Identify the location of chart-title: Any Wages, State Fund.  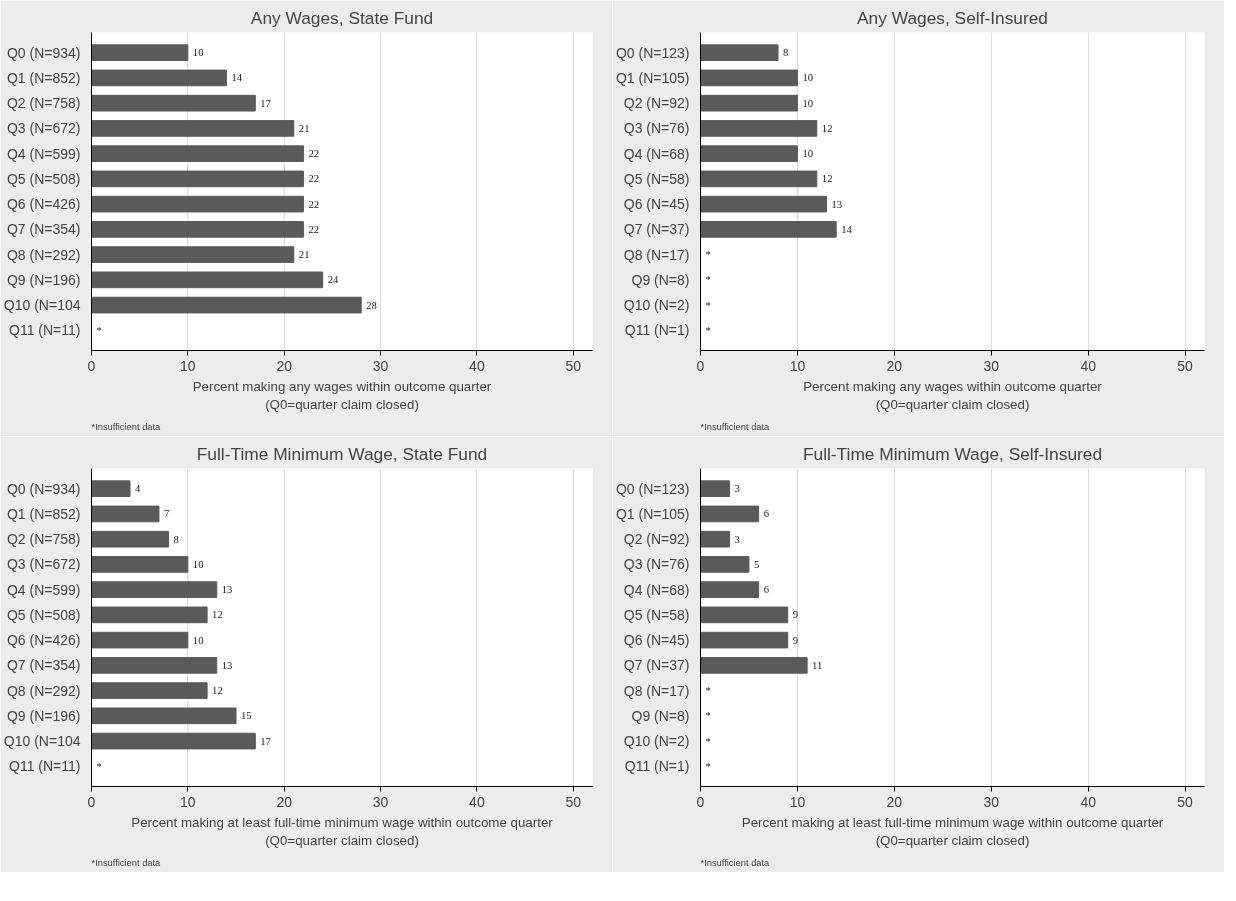
(342, 17).